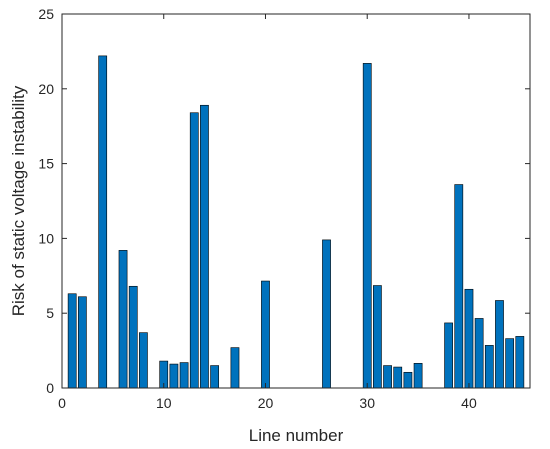  What do you see at coordinates (46, 89) in the screenshot?
I see `y-tick-label: 20` at bounding box center [46, 89].